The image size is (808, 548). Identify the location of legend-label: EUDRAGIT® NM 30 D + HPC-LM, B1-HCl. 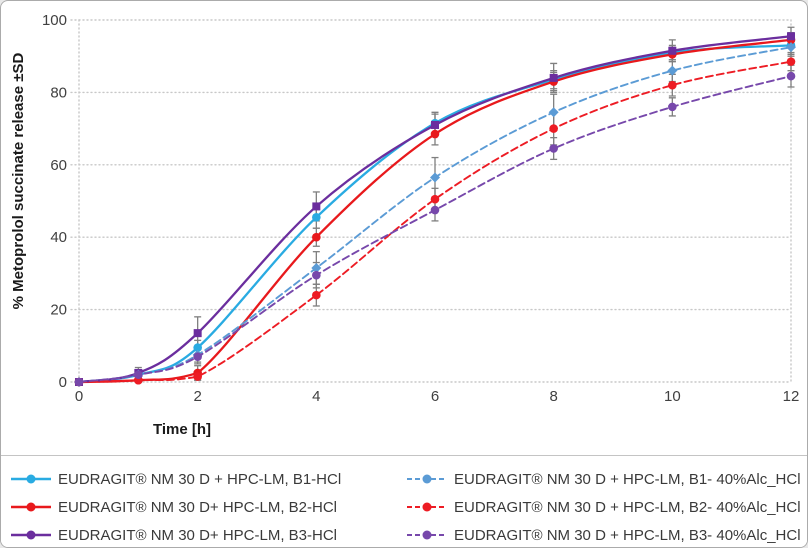
(200, 479).